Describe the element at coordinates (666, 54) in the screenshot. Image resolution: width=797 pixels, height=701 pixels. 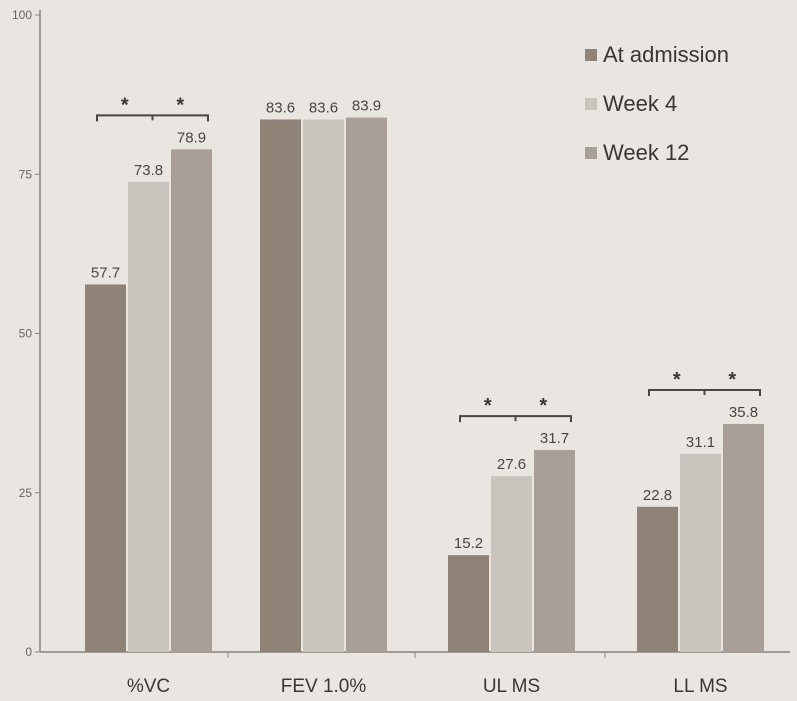
I see `legend-label: At admission` at that location.